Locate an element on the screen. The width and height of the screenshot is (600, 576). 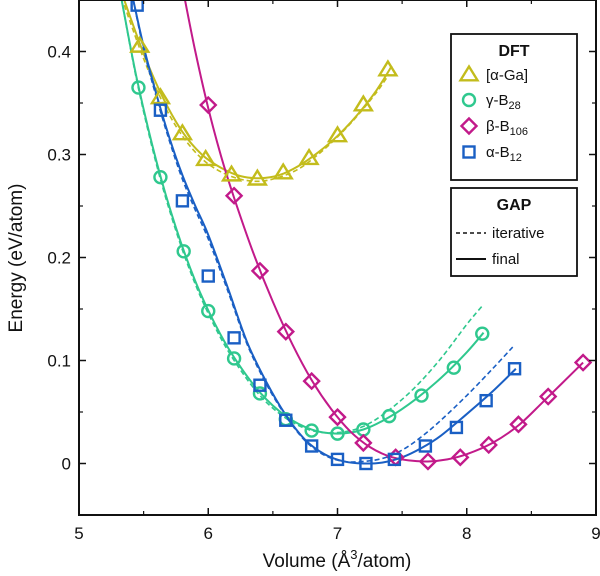
legend-marker-alpha is located at coordinates (469, 152).